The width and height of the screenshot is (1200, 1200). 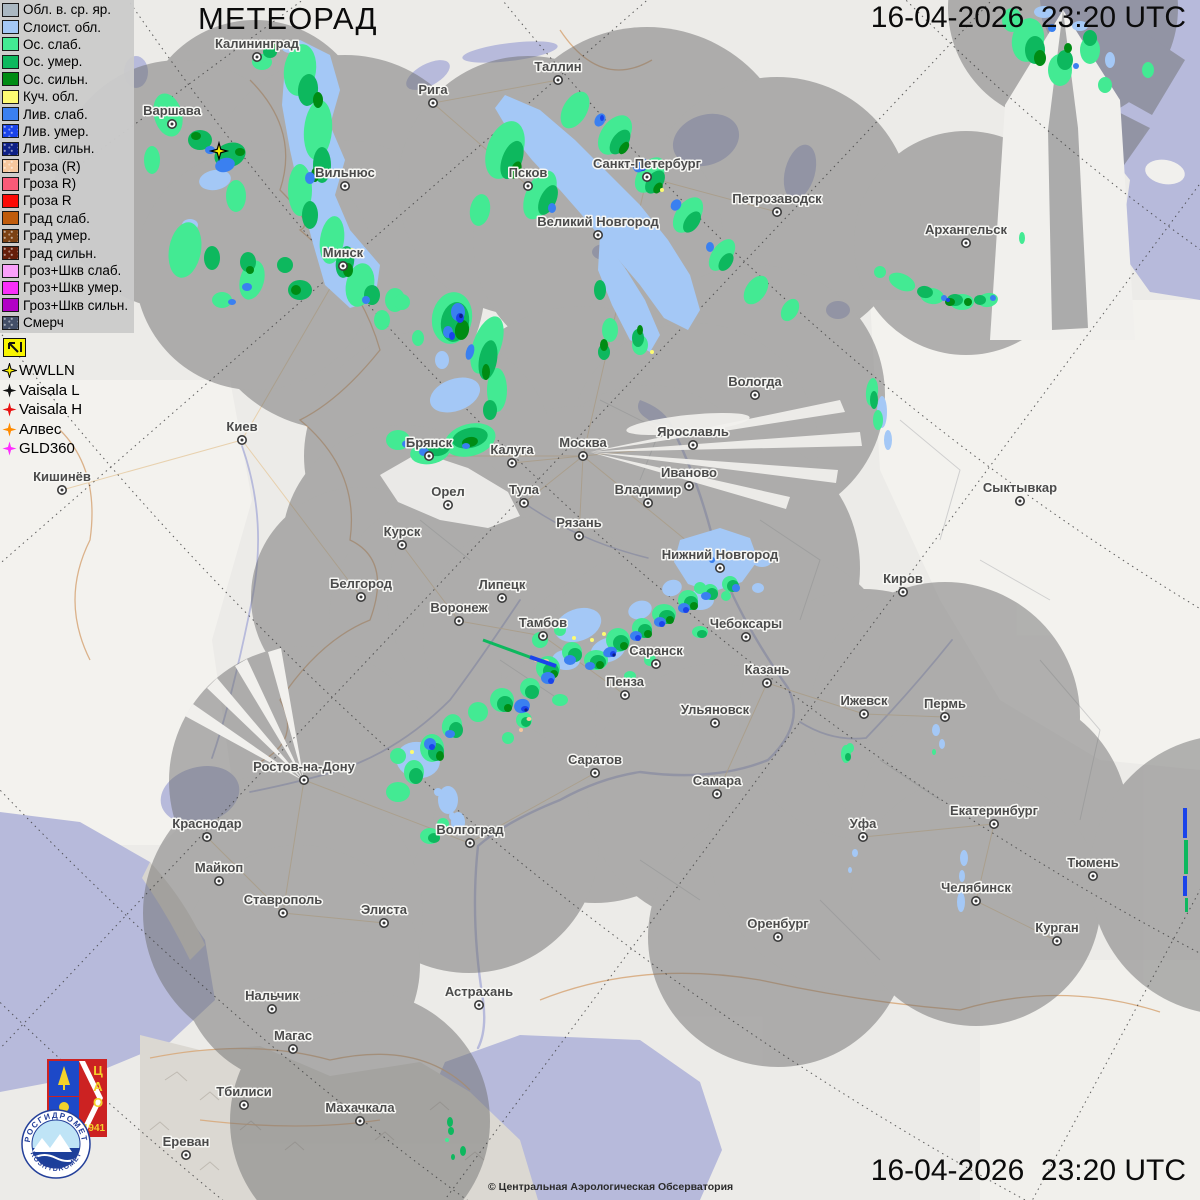 What do you see at coordinates (746, 623) in the screenshot?
I see `city-label: Чебоксары` at bounding box center [746, 623].